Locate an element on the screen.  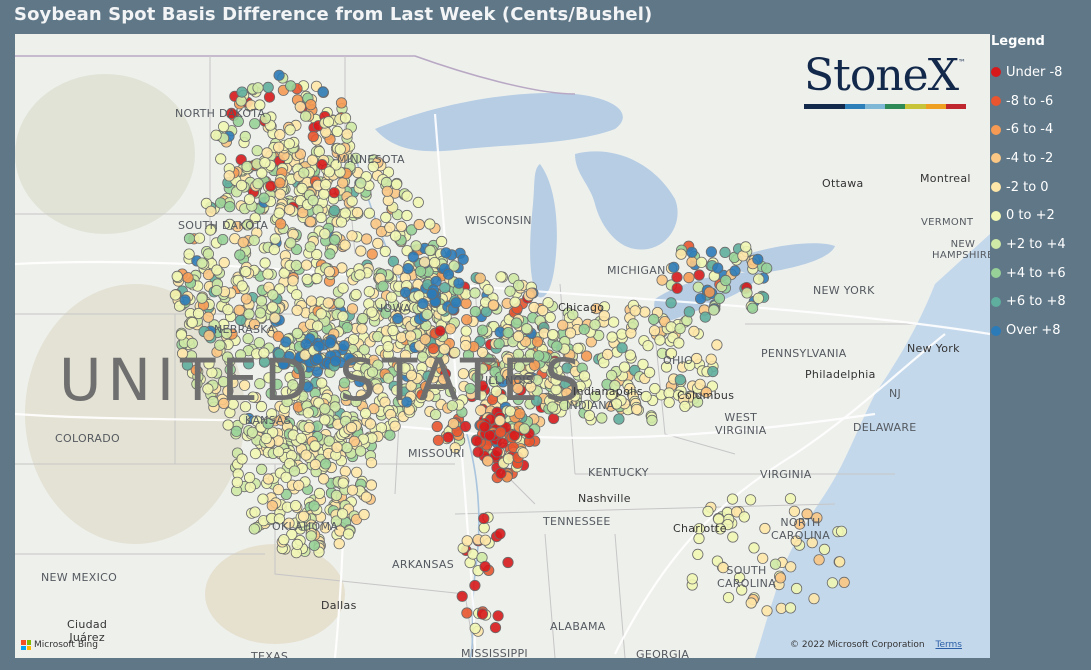
legend-item: +4 to +6 is located at coordinates (1040, 273).